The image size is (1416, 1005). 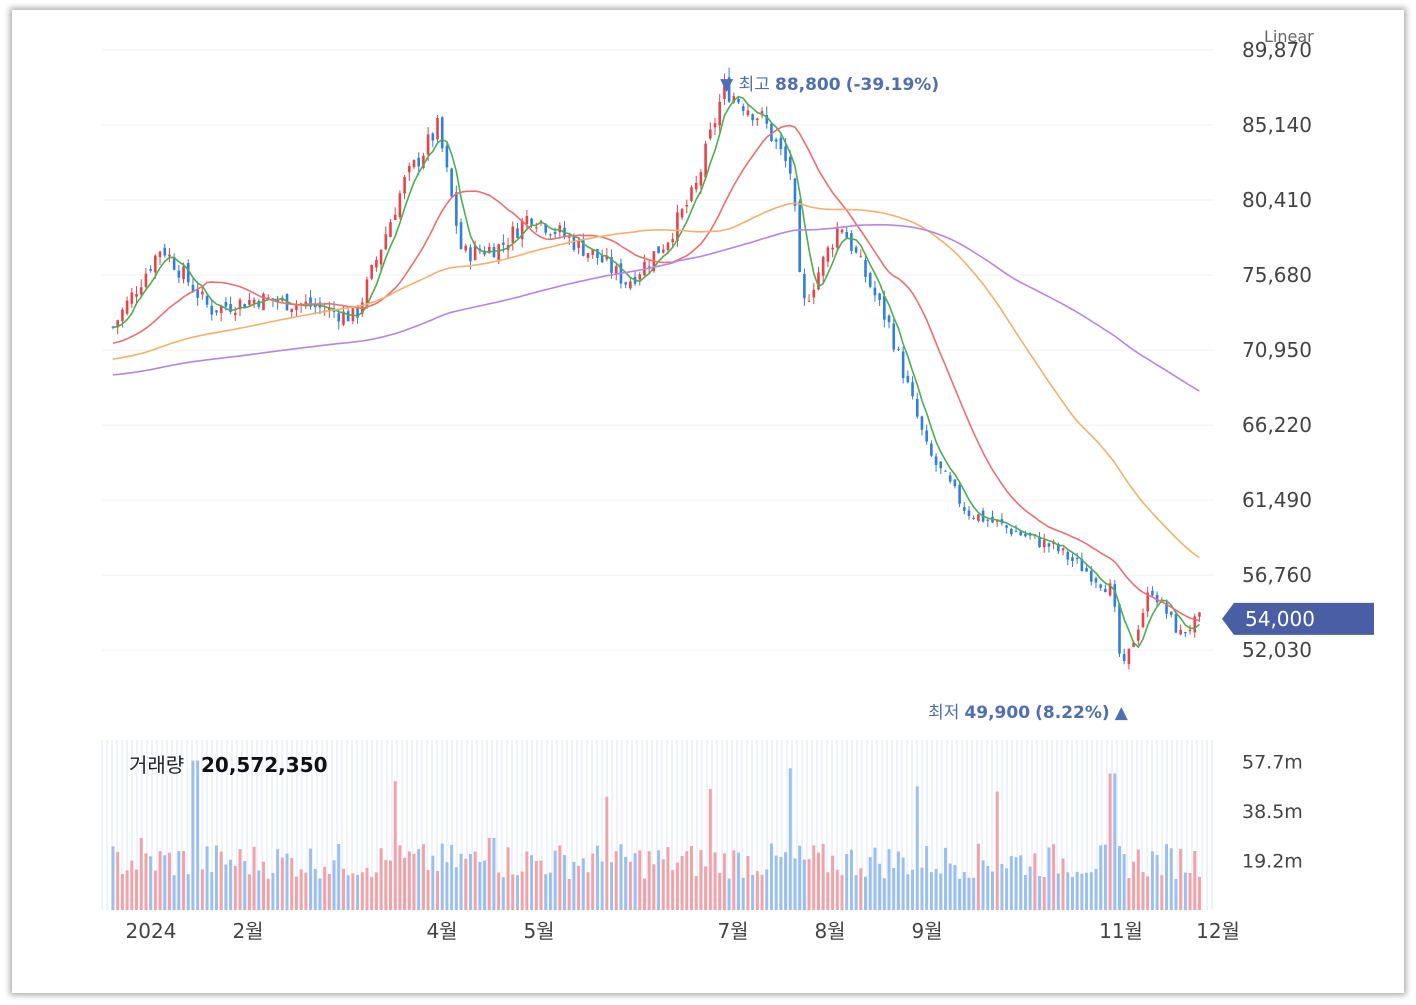 What do you see at coordinates (1277, 200) in the screenshot?
I see `price-tick: 80,410` at bounding box center [1277, 200].